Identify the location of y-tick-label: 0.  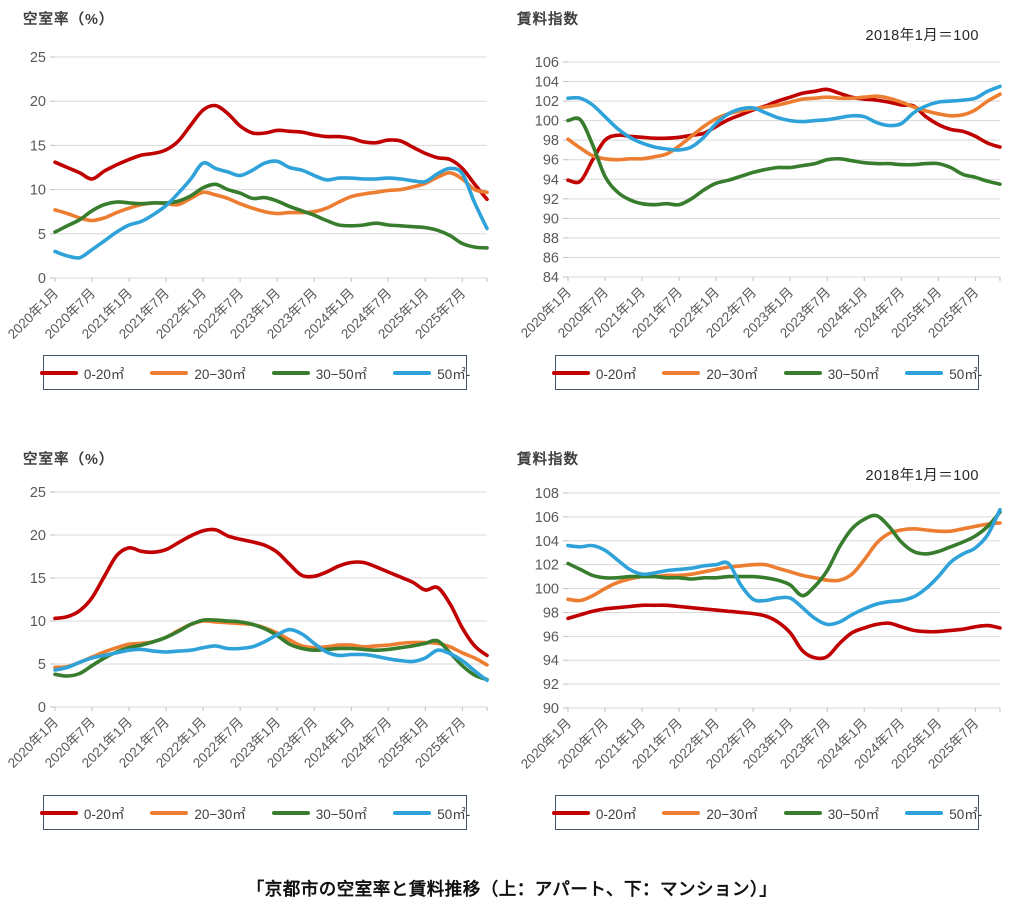
(42, 279).